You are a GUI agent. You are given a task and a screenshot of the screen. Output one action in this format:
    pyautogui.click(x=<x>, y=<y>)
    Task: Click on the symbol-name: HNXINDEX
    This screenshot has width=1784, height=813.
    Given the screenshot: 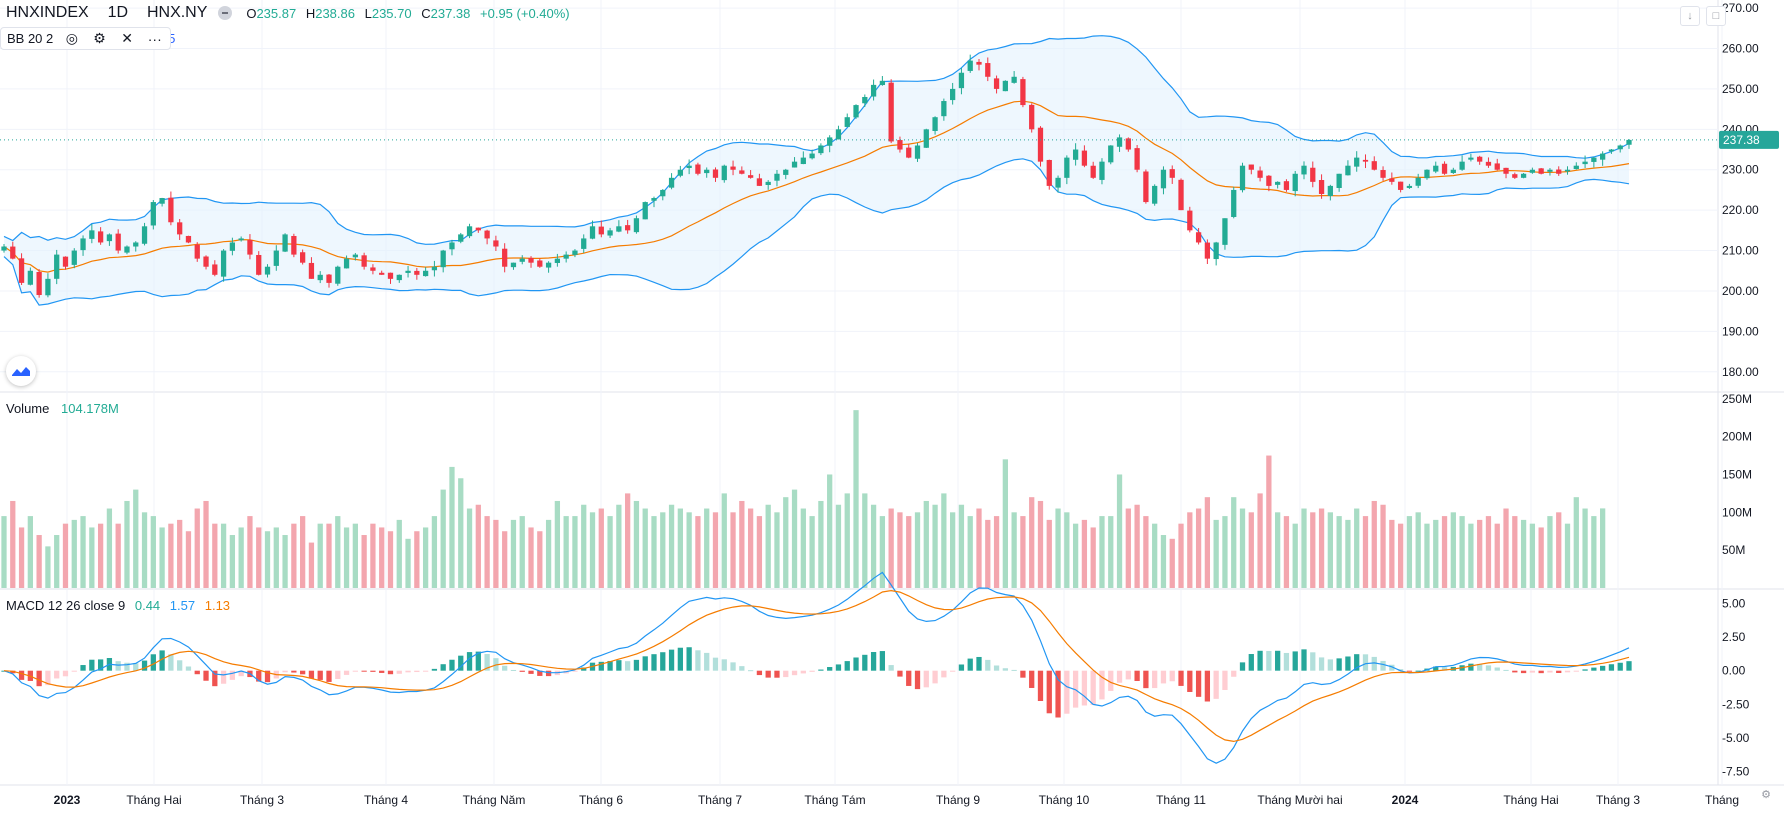 What is the action you would take?
    pyautogui.click(x=47, y=12)
    